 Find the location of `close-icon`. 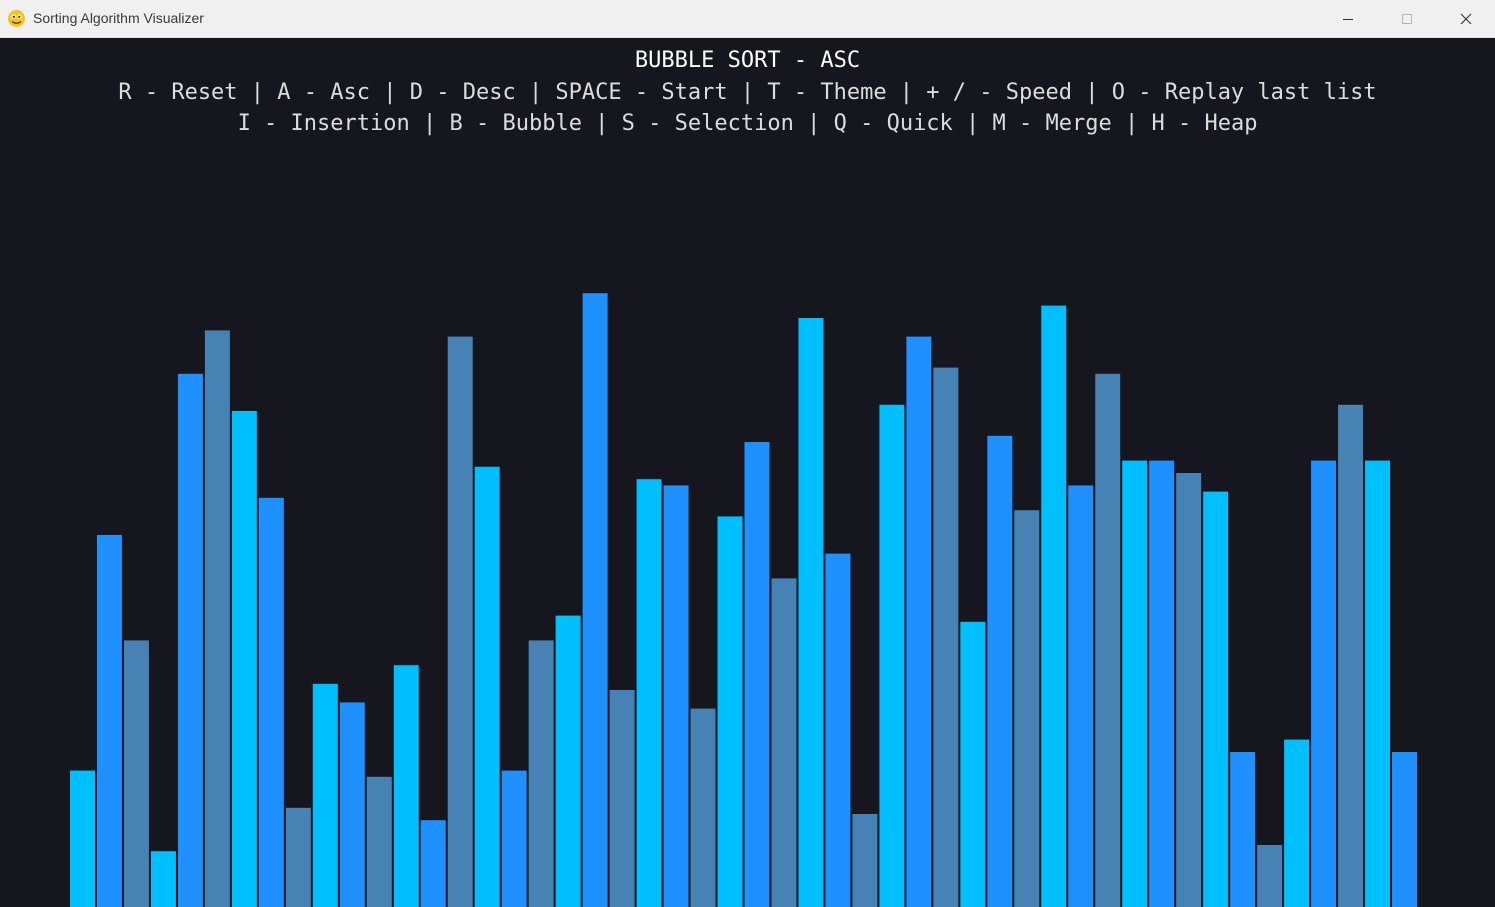

close-icon is located at coordinates (1466, 19).